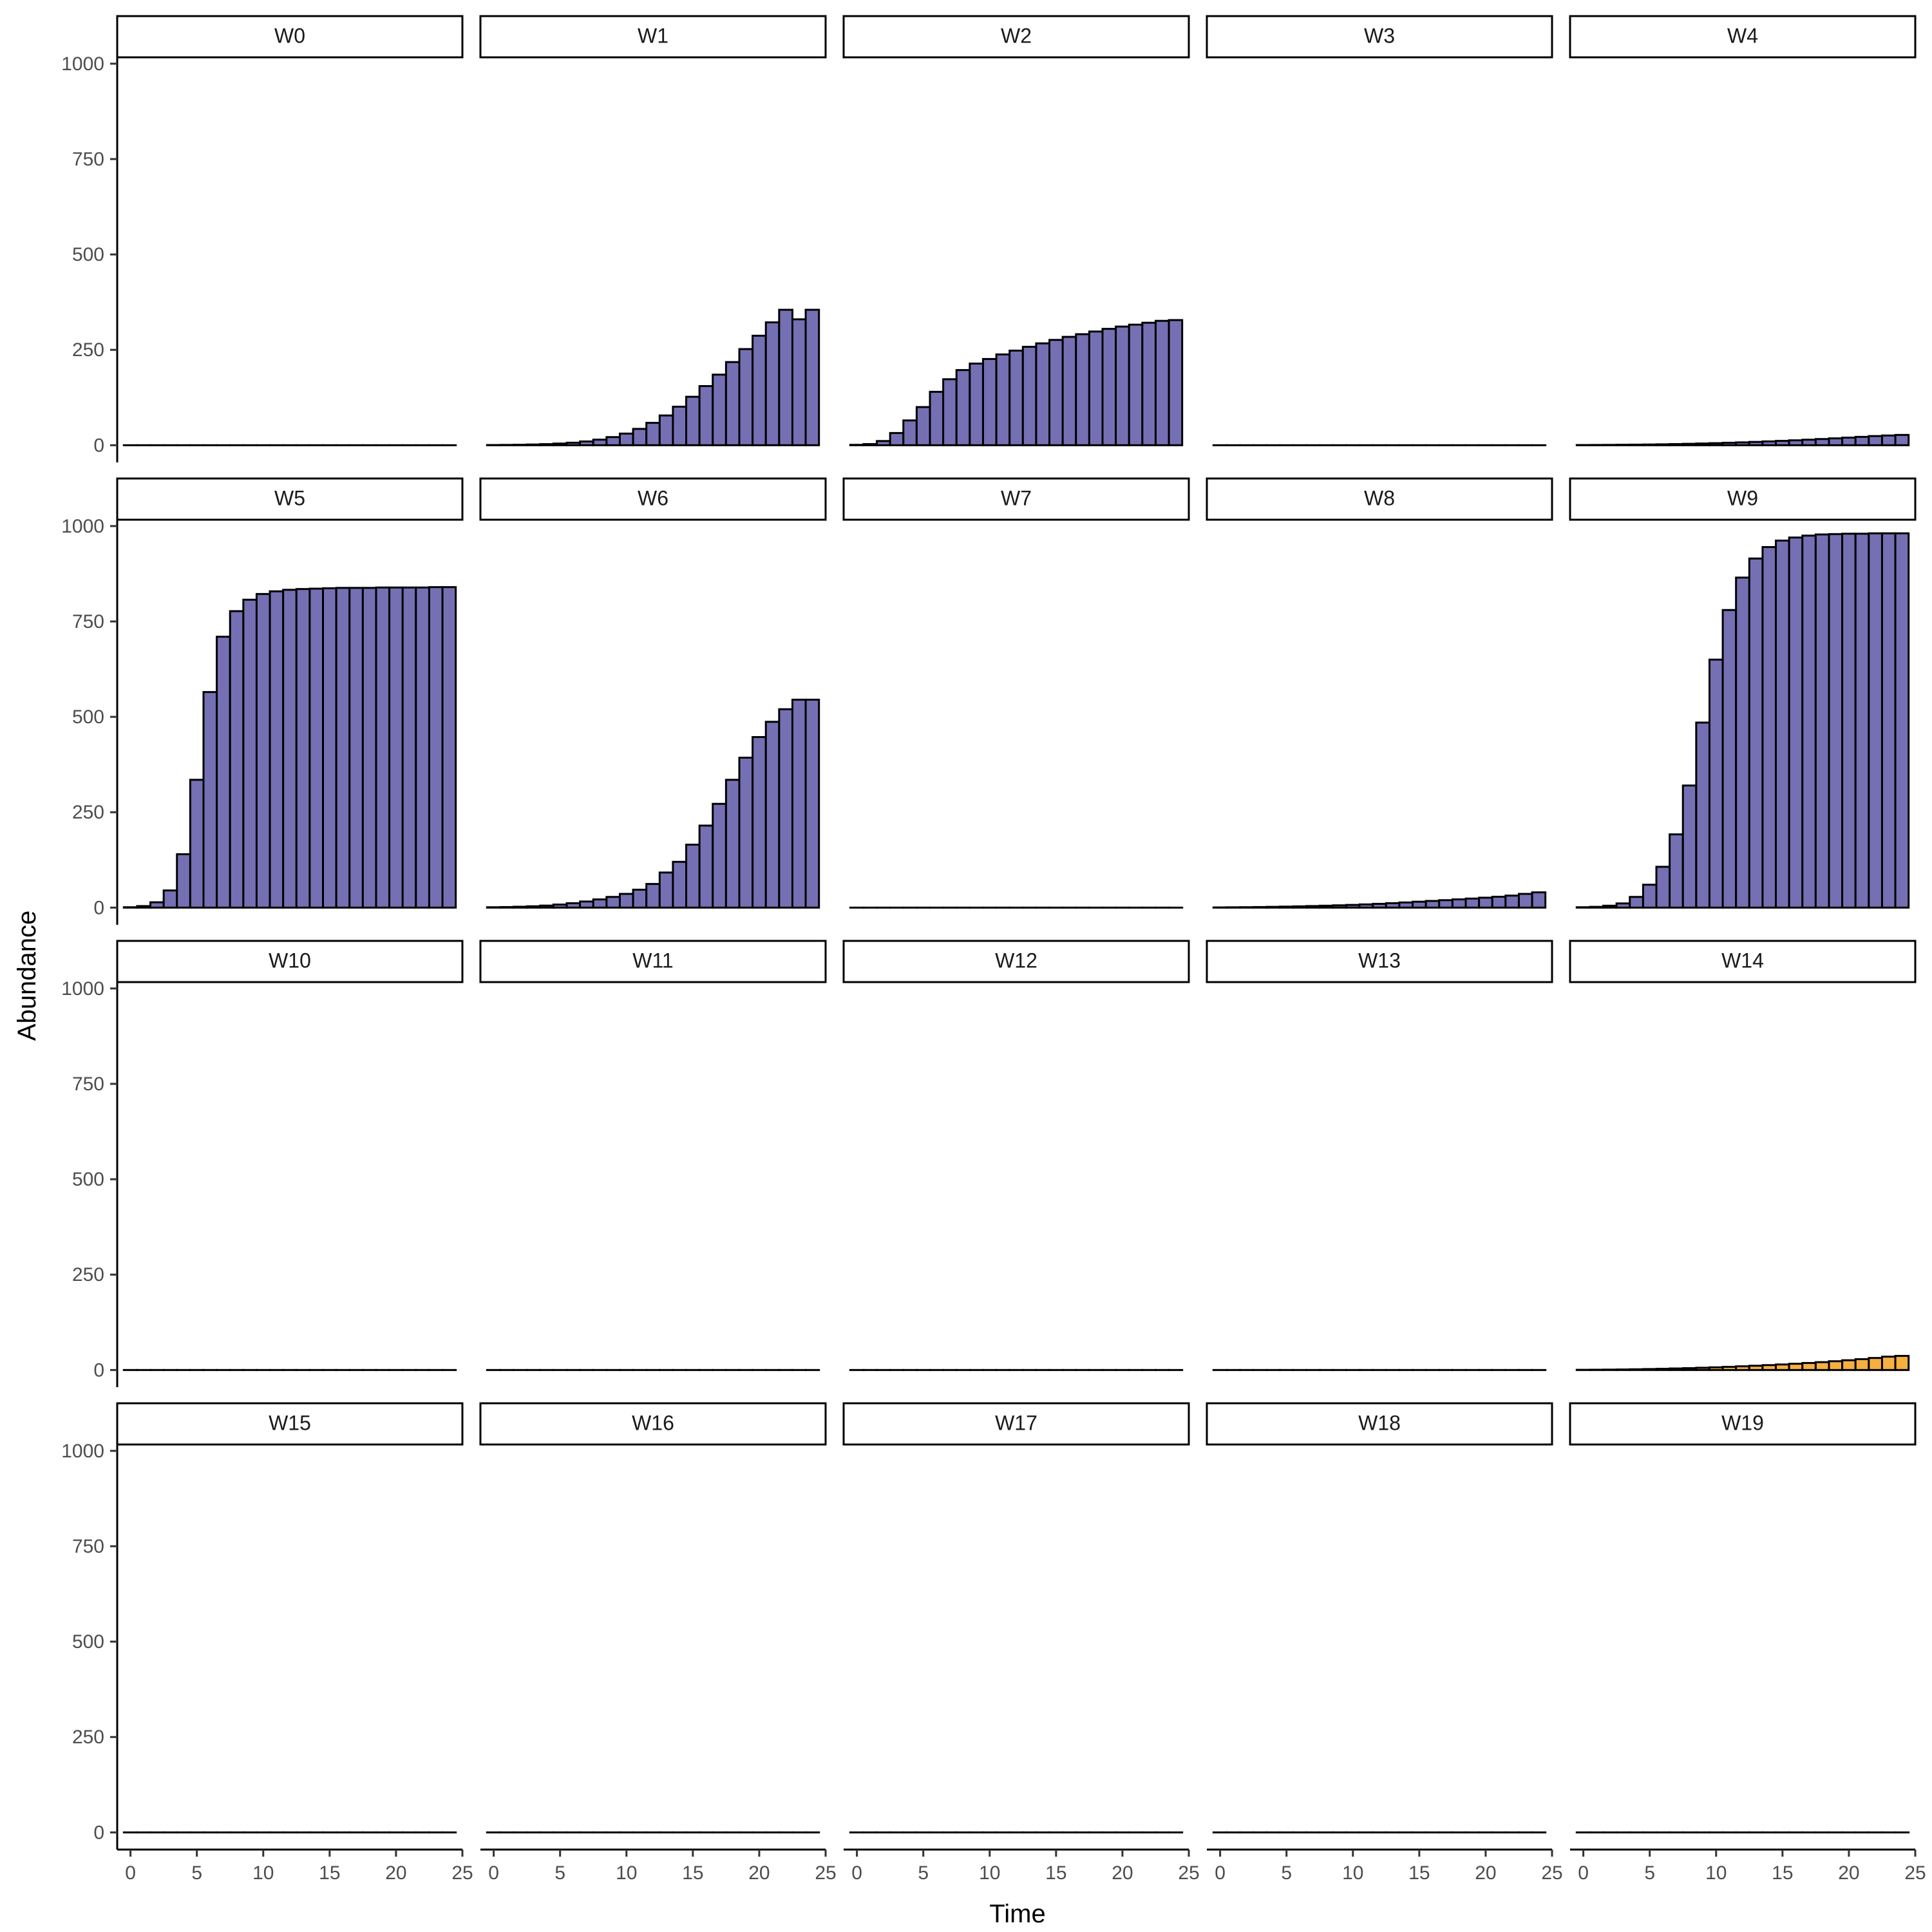  I want to click on panel-w16: W16 0 5 10 15 20 25, so click(658, 1643).